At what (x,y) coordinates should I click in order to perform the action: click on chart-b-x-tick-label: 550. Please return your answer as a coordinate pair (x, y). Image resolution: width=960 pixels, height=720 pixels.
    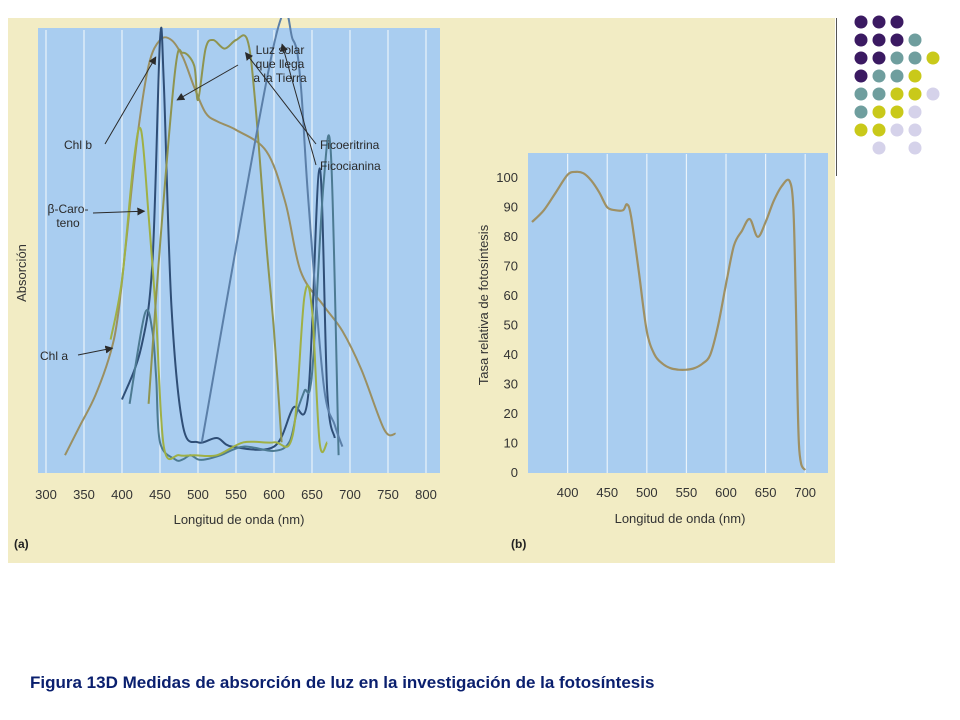
    Looking at the image, I should click on (687, 492).